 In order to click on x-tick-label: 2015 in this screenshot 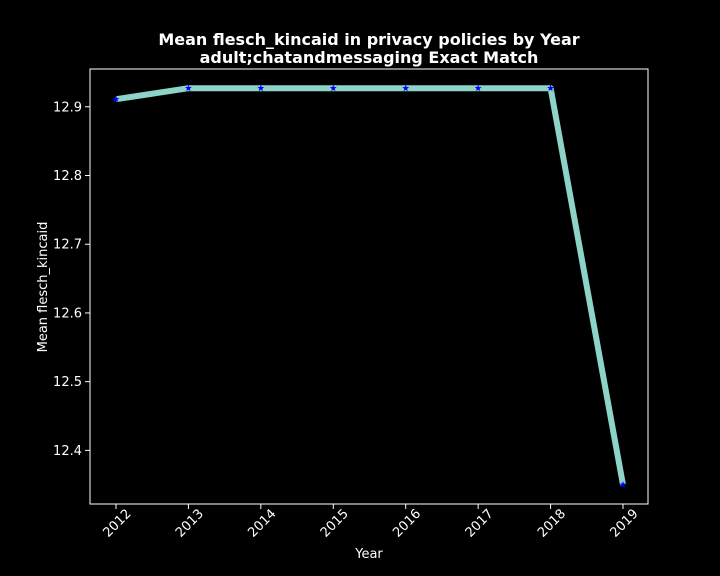, I will do `click(335, 524)`.